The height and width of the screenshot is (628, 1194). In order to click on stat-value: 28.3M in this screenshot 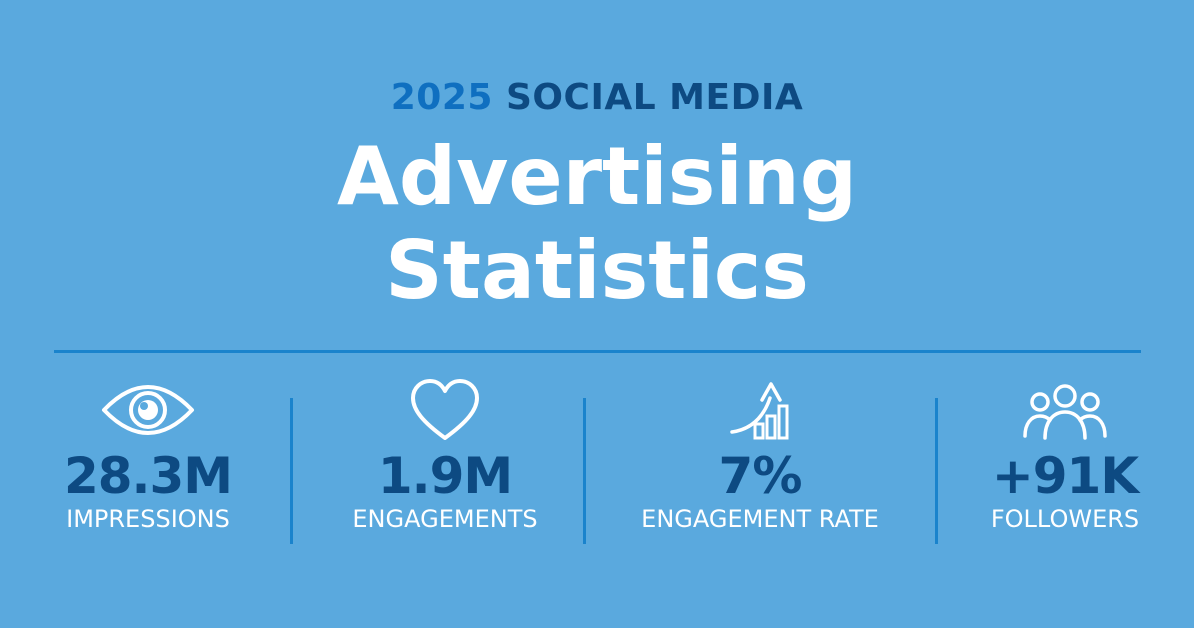, I will do `click(148, 476)`.